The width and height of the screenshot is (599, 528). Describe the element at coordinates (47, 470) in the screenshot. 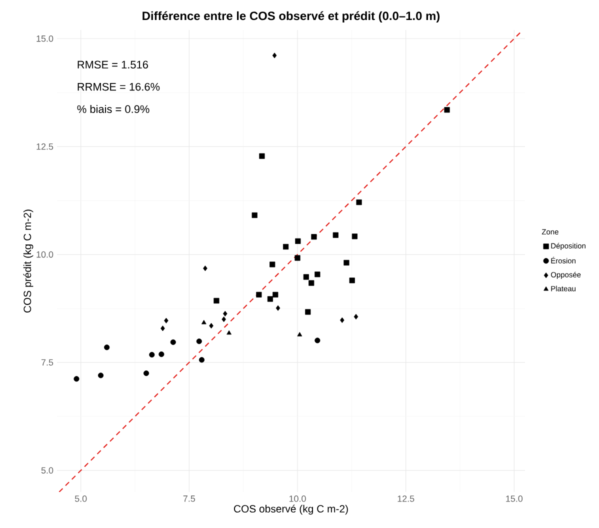

I see `y-tick-label: 5.0` at that location.